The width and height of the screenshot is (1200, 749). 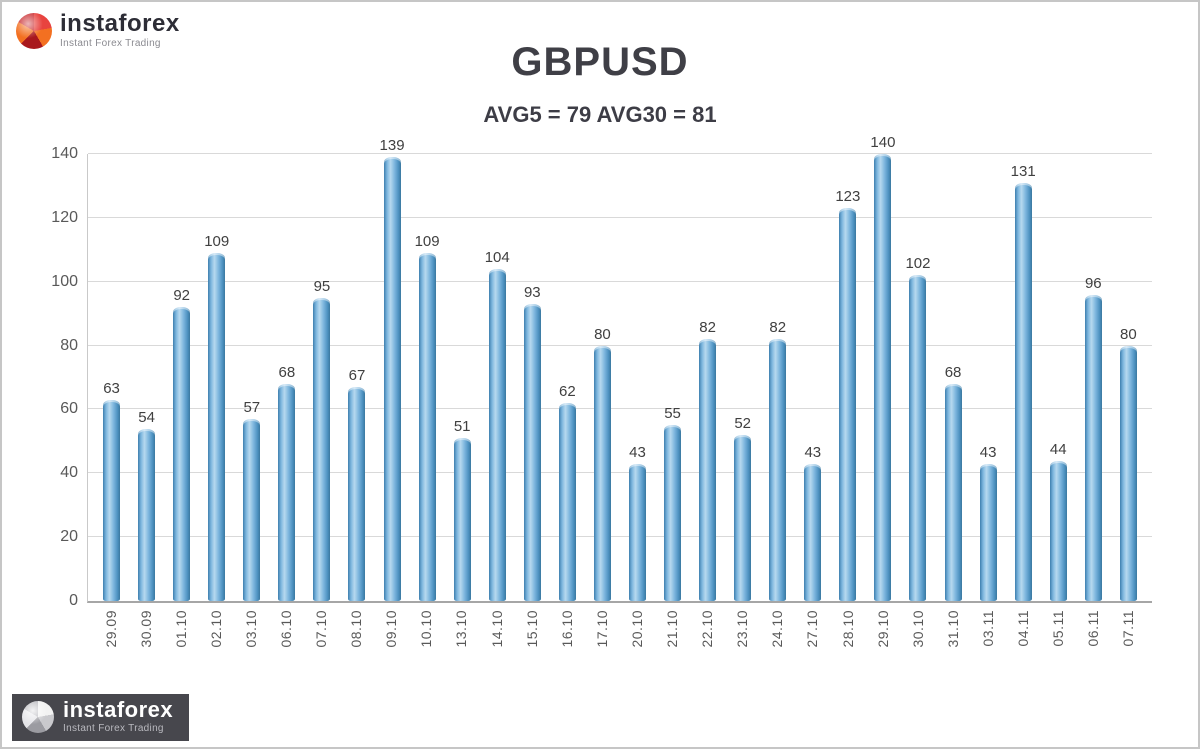 What do you see at coordinates (250, 629) in the screenshot?
I see `x-axis-category-label: 03.10` at bounding box center [250, 629].